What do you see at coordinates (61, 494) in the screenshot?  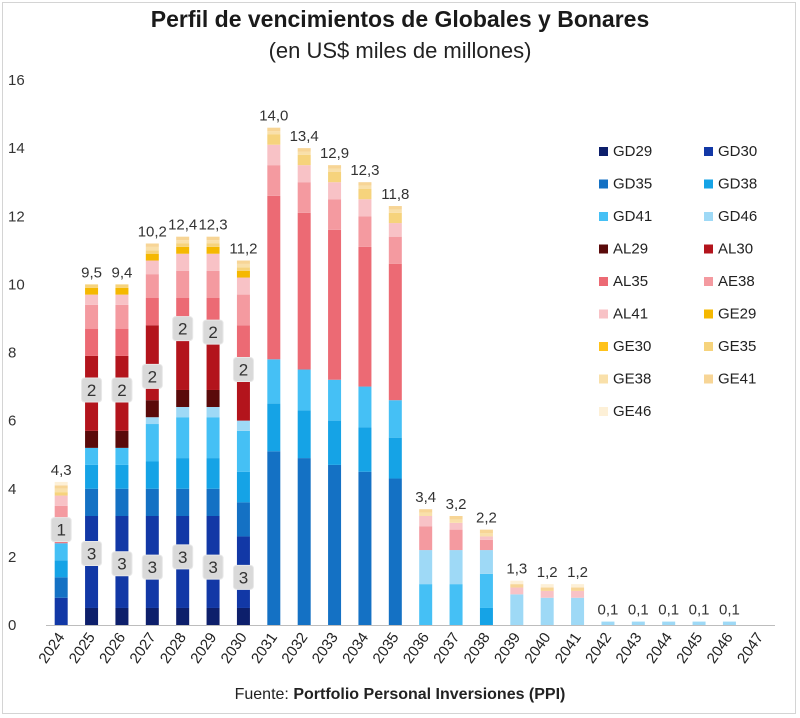 I see `bar-segment-ge35-2024` at bounding box center [61, 494].